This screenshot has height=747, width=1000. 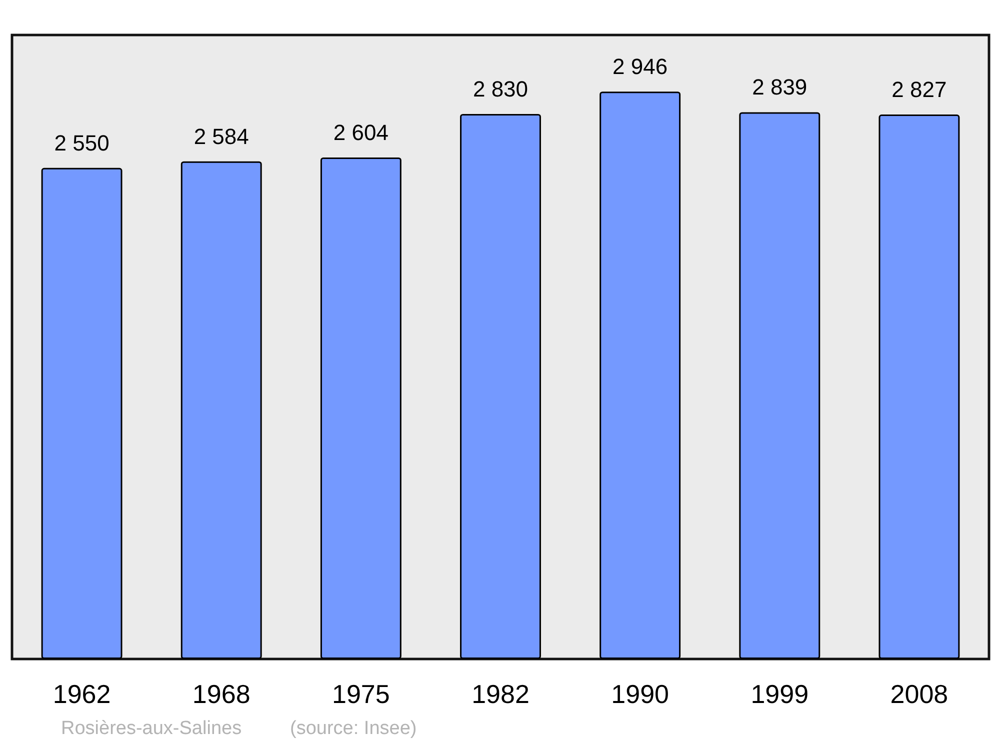 I want to click on x-tick-label: 1968, so click(x=221, y=694).